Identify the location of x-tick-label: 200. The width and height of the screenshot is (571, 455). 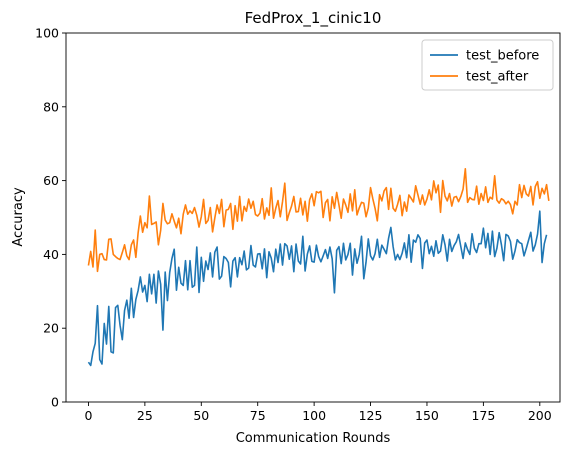
(540, 415).